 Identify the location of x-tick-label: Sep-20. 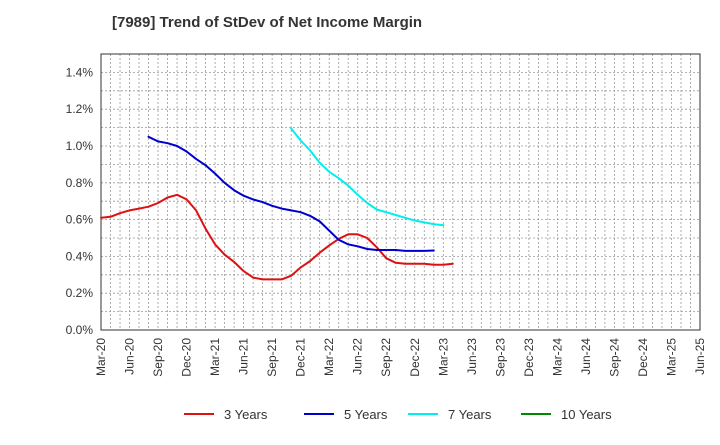
(158, 357).